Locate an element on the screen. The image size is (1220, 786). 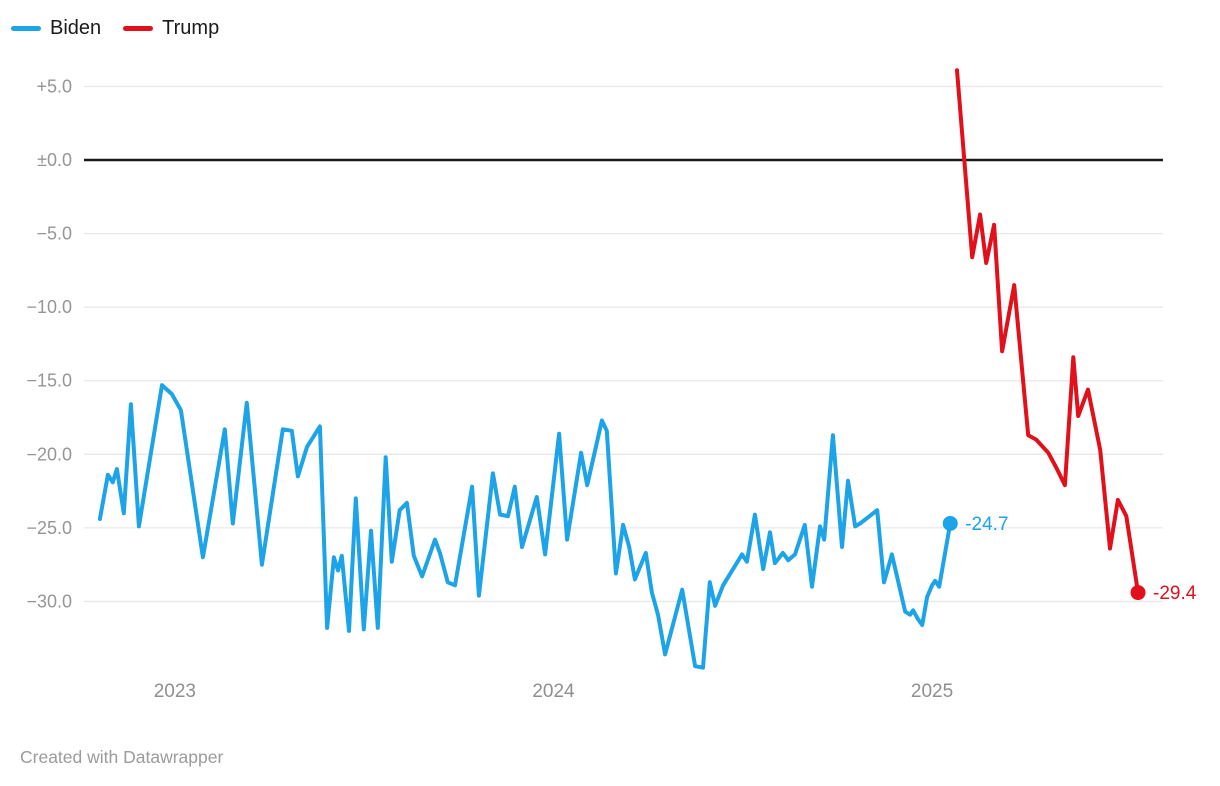
biden-end-value-label: -24.7 is located at coordinates (986, 524).